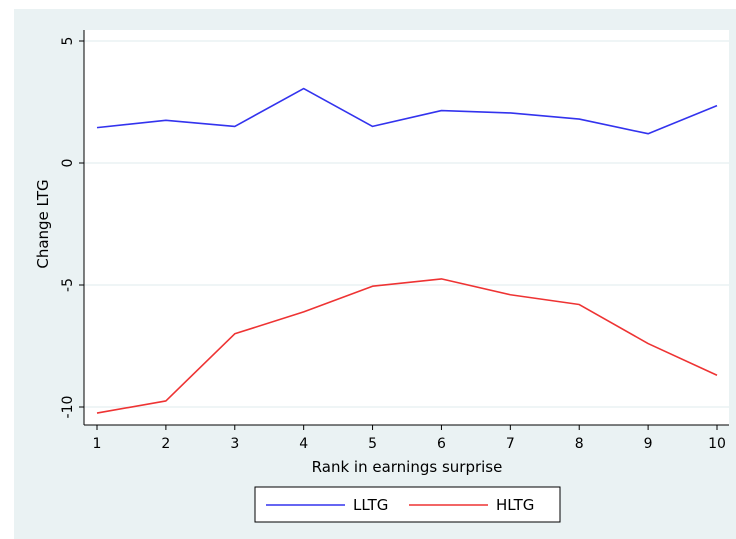 This screenshot has width=736, height=539. Describe the element at coordinates (717, 444) in the screenshot. I see `x-tick-label: 10` at that location.